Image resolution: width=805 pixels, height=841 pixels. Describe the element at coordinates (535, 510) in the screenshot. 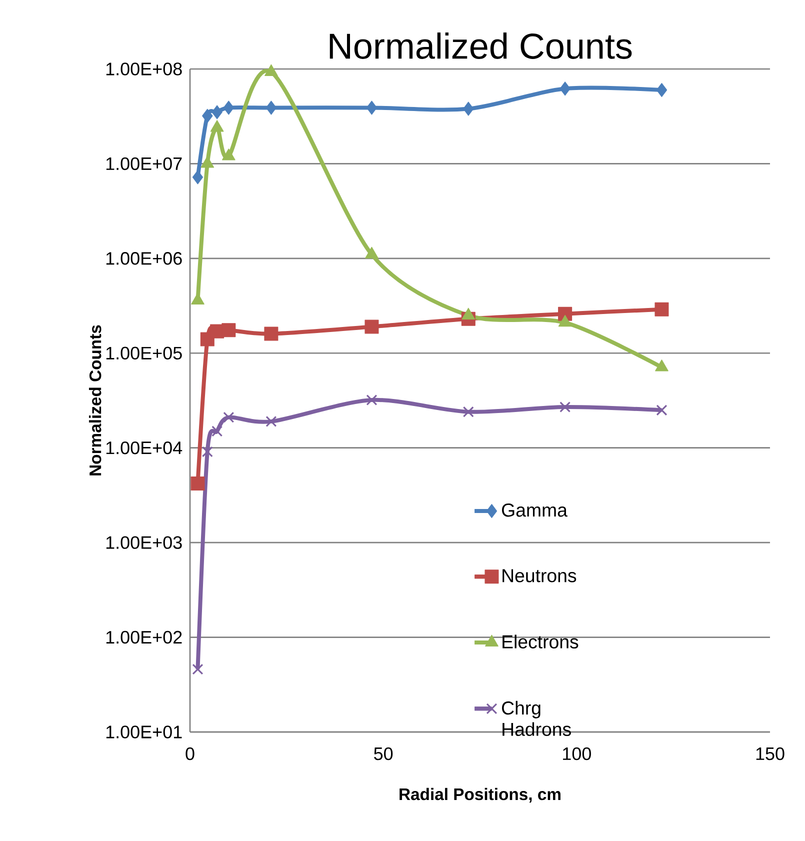

I see `legend-label: Gamma` at that location.